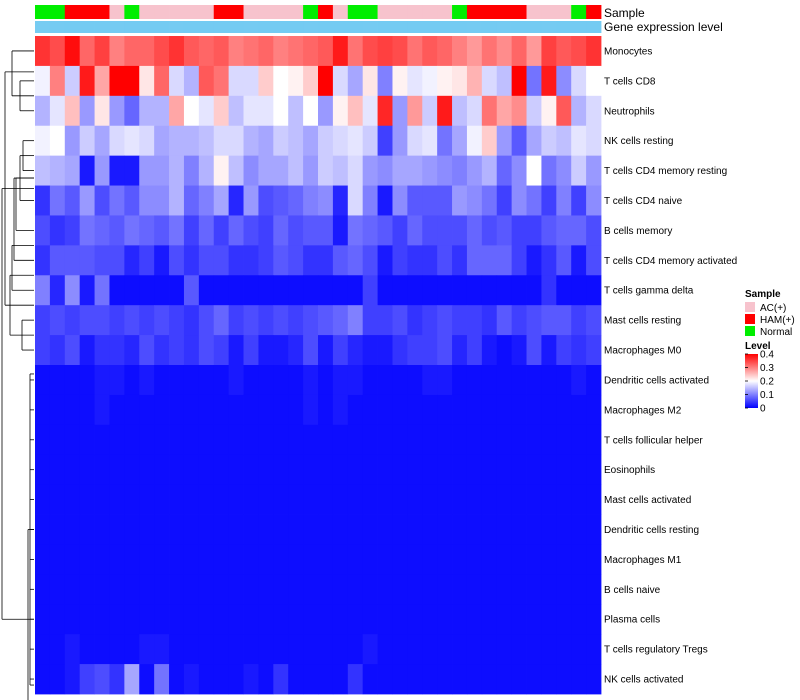  What do you see at coordinates (17, 375) in the screenshot?
I see `row-dendrogram` at bounding box center [17, 375].